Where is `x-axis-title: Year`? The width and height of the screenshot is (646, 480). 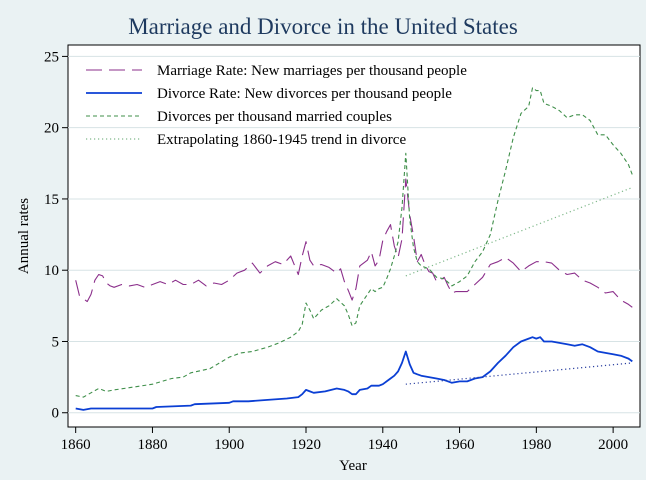 x-axis-title: Year is located at coordinates (353, 466).